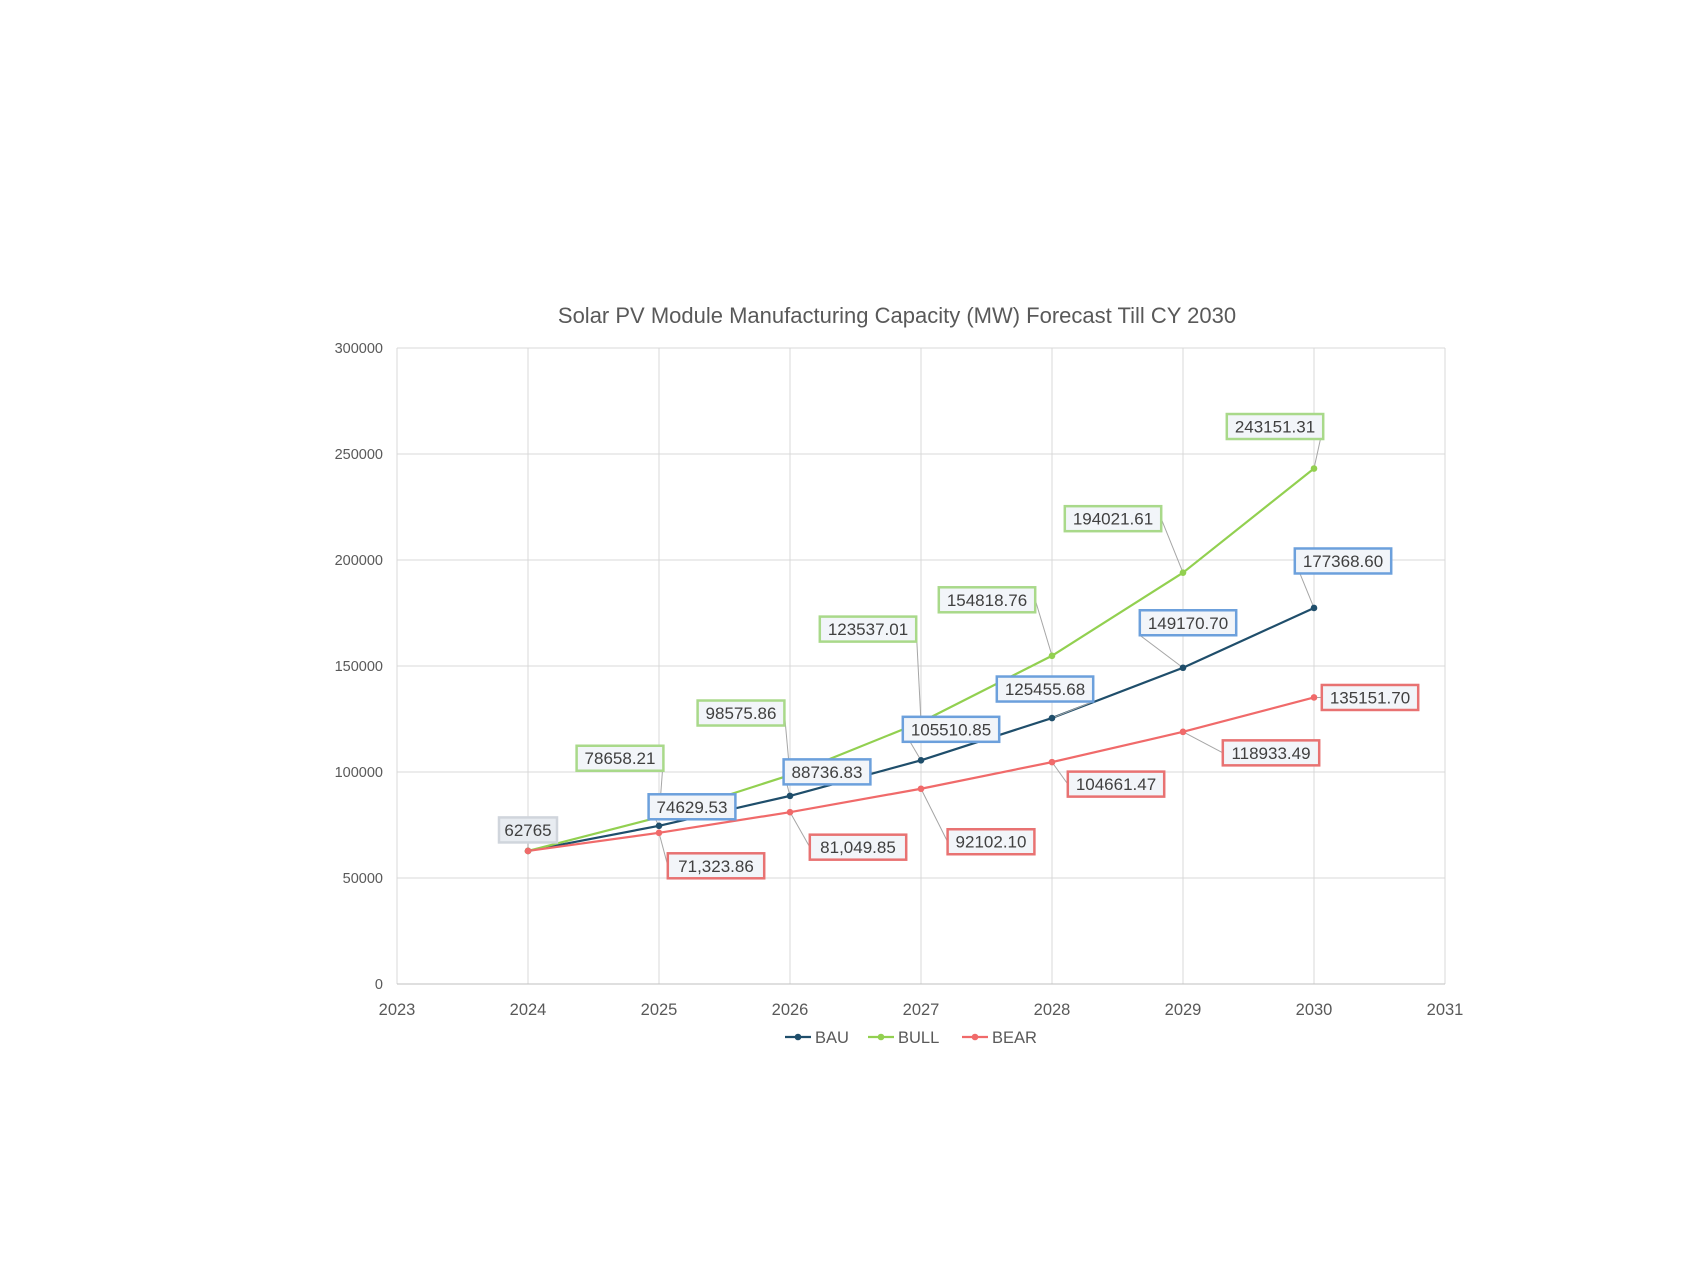 This screenshot has width=1707, height=1280. What do you see at coordinates (1183, 732) in the screenshot?
I see `point-bear-2029` at bounding box center [1183, 732].